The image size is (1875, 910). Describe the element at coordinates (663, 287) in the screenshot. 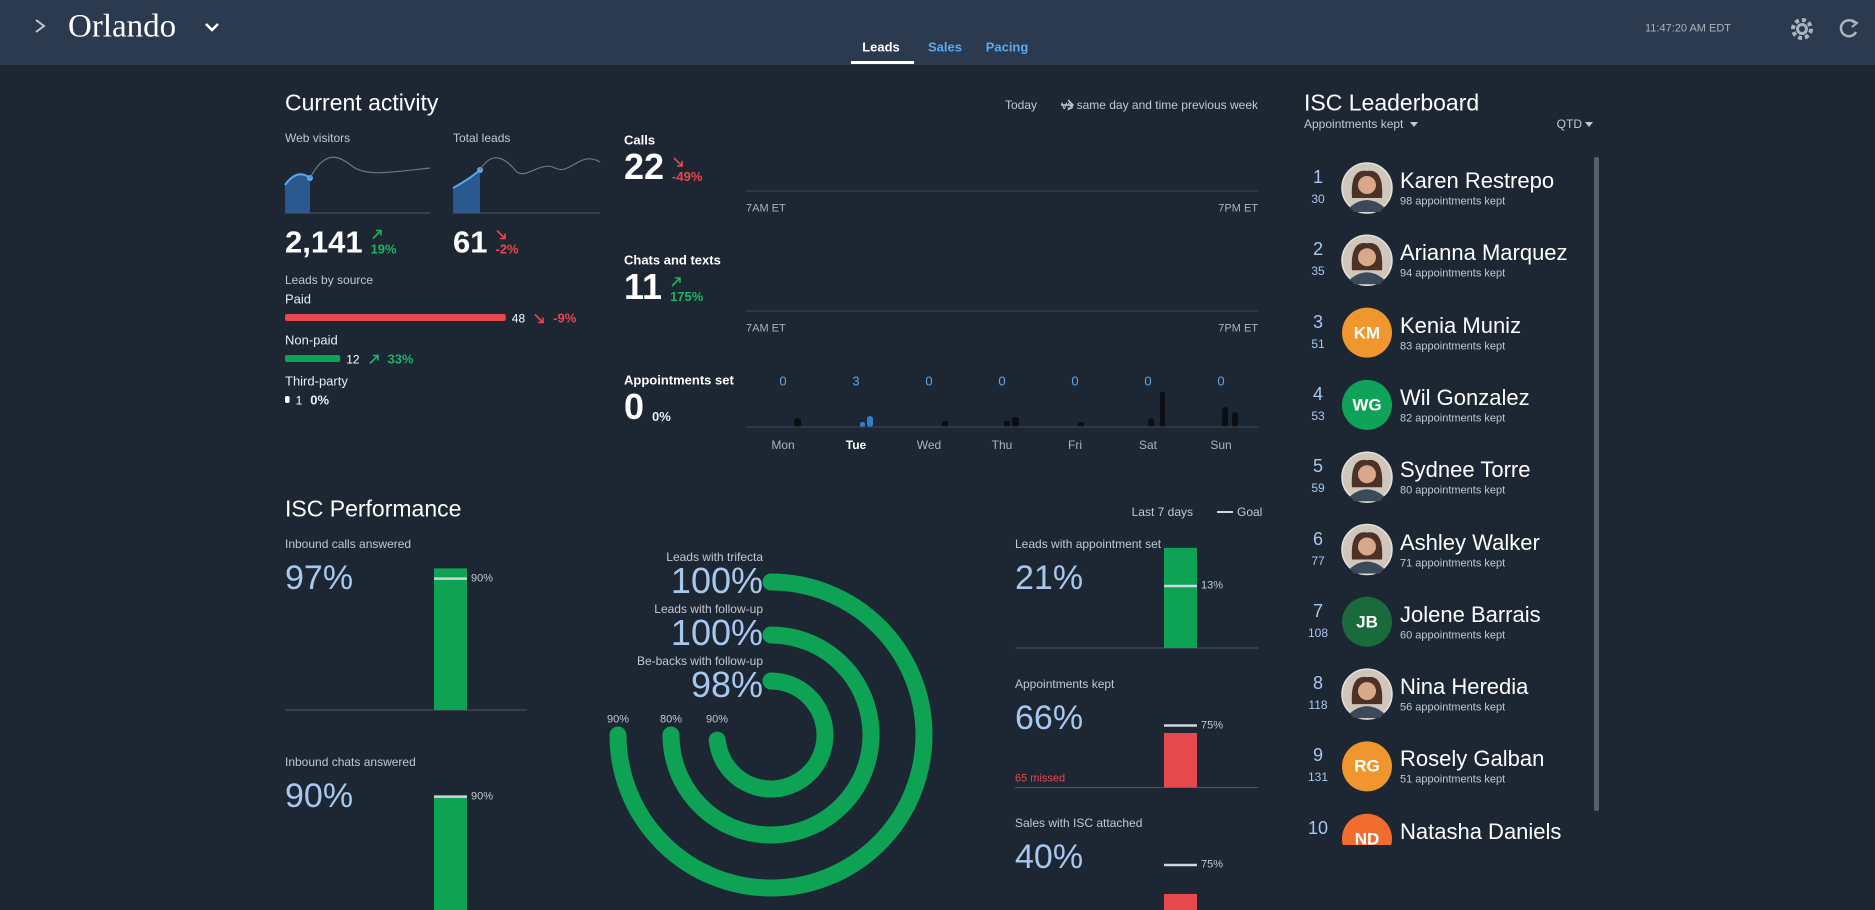

I see `metric-row: 11 175%` at that location.